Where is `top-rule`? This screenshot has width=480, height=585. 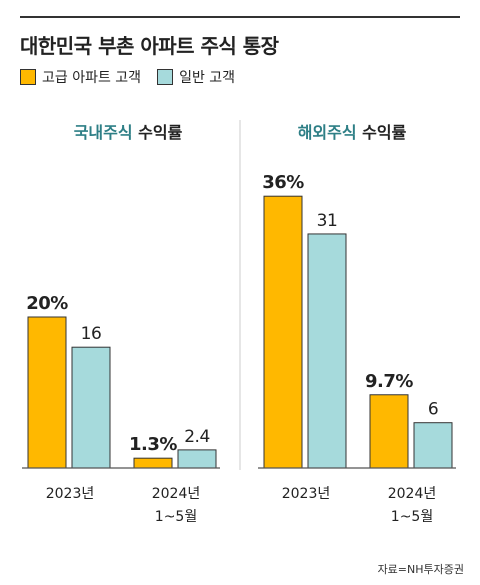 top-rule is located at coordinates (240, 17).